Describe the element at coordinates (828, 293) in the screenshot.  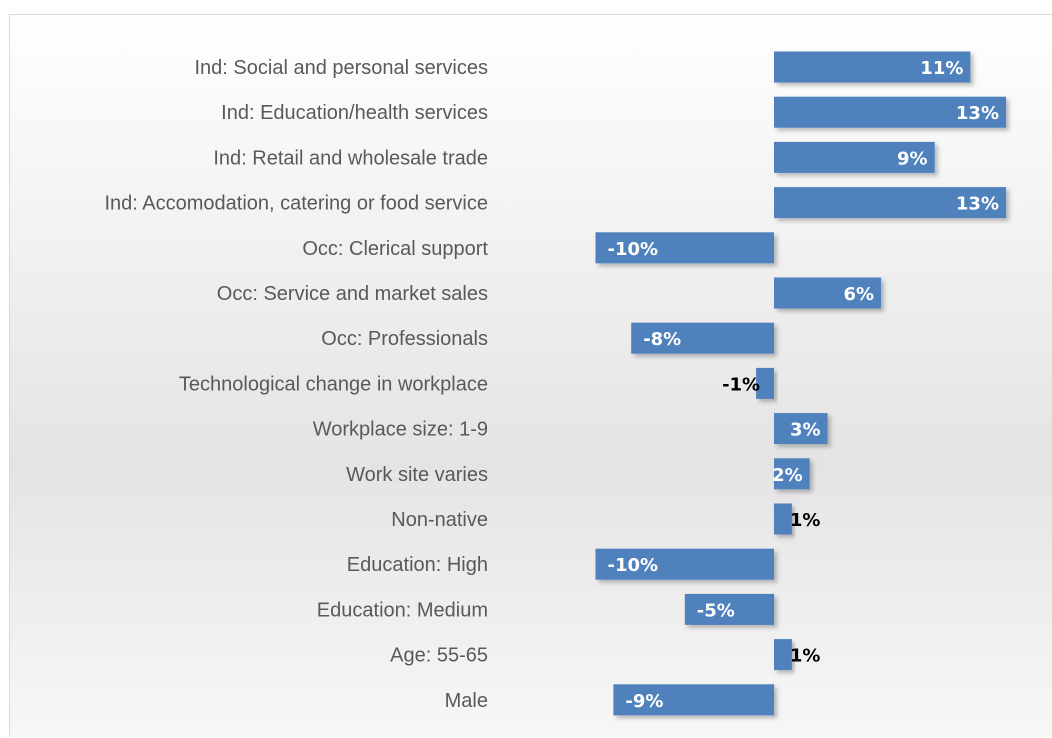
I see `bar-occ-service-and-market-sales` at that location.